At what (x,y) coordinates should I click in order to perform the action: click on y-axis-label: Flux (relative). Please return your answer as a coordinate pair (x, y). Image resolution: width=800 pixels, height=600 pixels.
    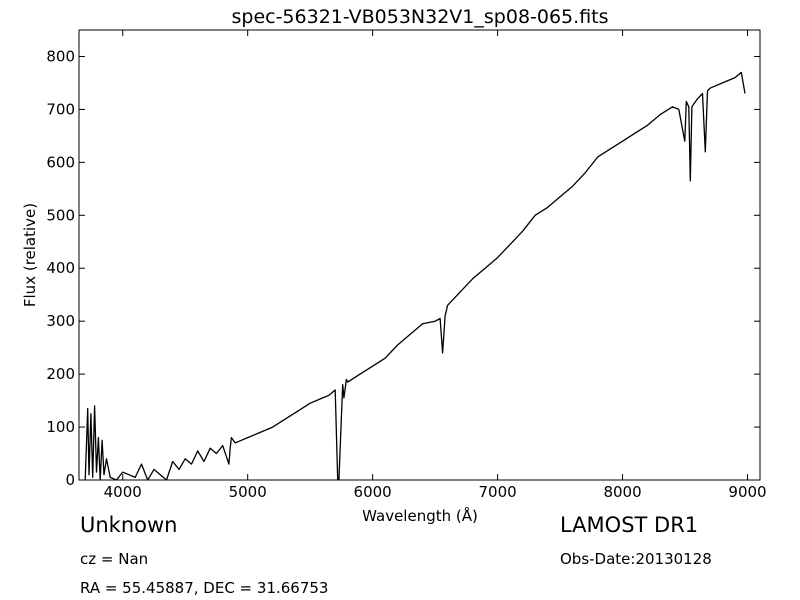
    Looking at the image, I should click on (30, 255).